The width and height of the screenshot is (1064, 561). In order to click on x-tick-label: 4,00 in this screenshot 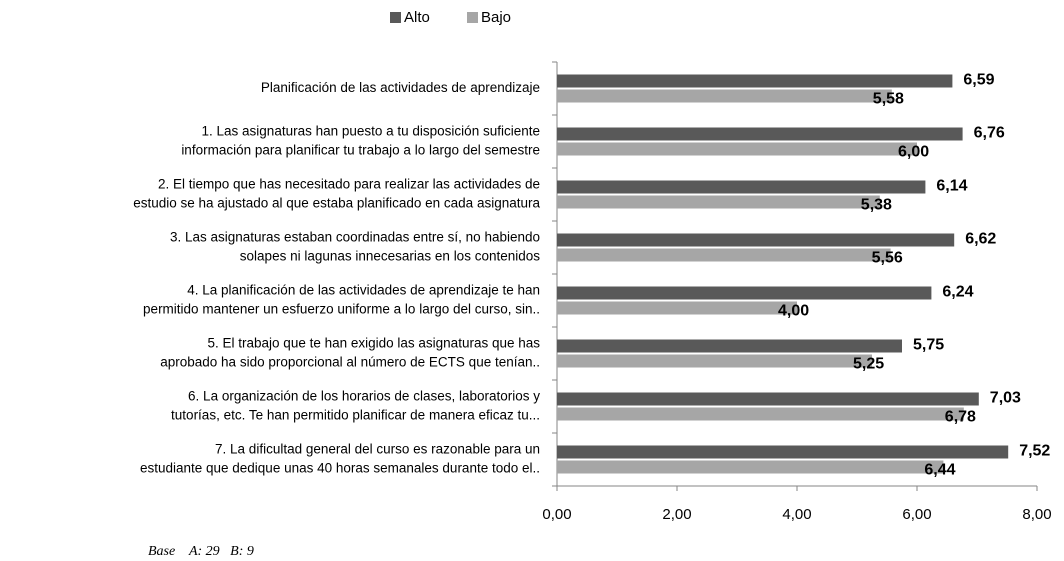, I will do `click(796, 514)`.